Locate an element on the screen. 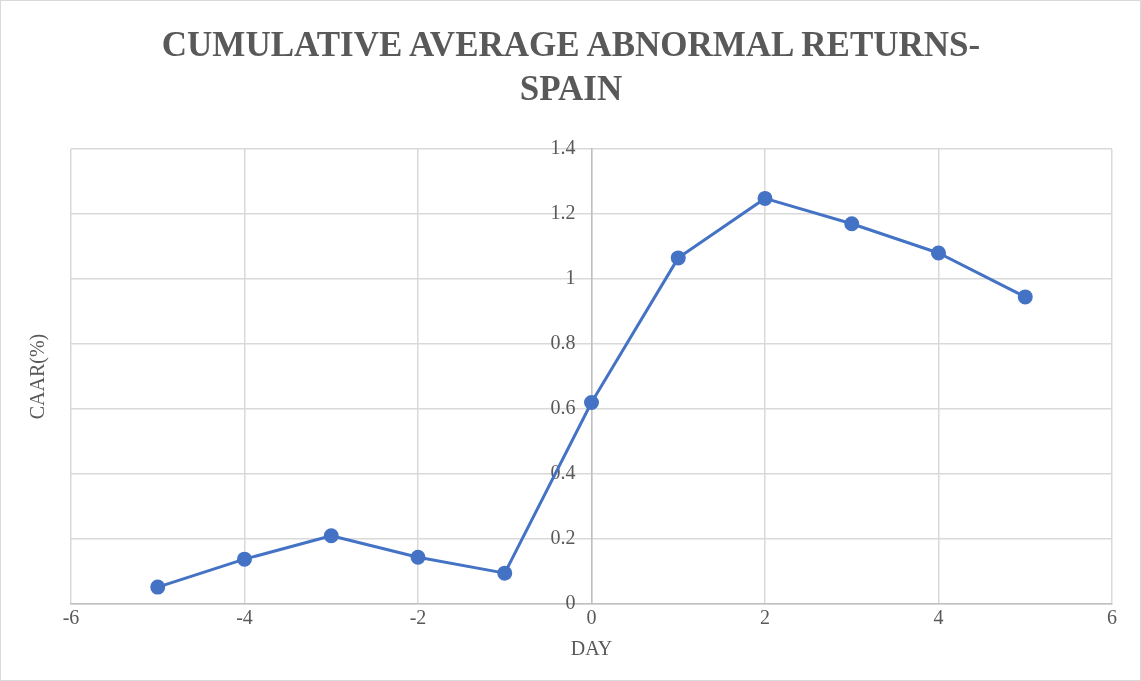 The height and width of the screenshot is (681, 1141). y-tick-label: 0.6 is located at coordinates (563, 407).